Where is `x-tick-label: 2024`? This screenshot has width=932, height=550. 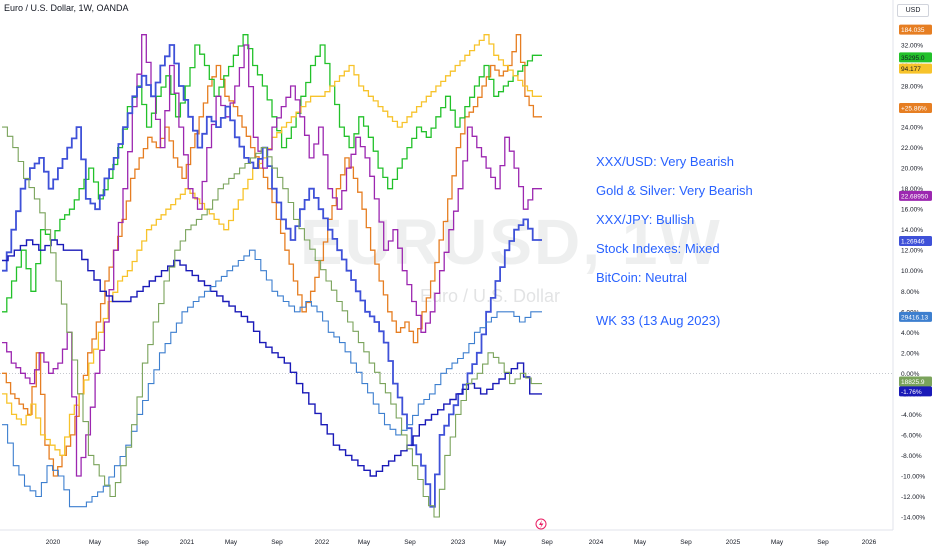 x-tick-label: 2024 is located at coordinates (596, 542).